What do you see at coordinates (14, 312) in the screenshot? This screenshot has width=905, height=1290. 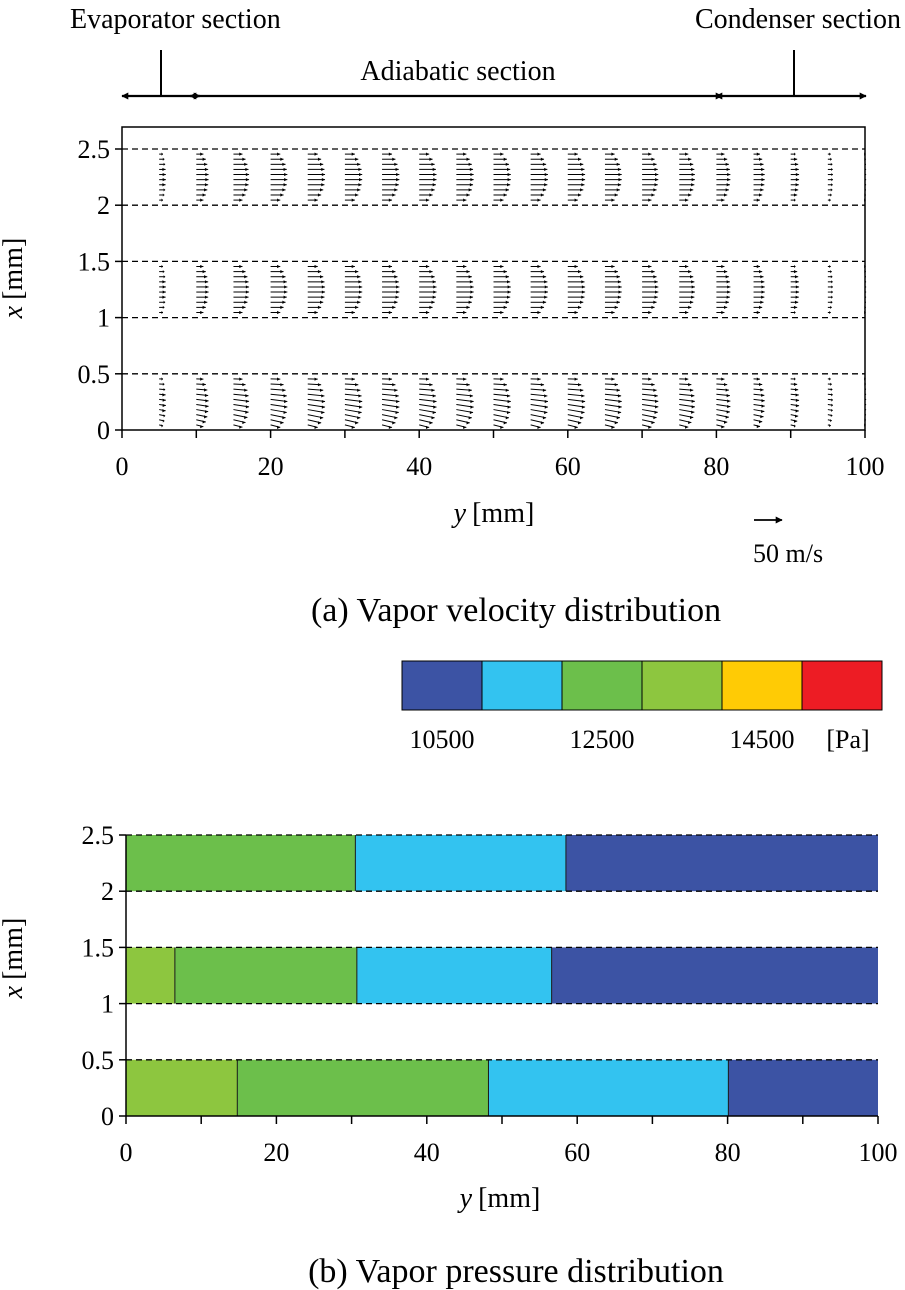 I see `y-axis-var-a: x` at bounding box center [14, 312].